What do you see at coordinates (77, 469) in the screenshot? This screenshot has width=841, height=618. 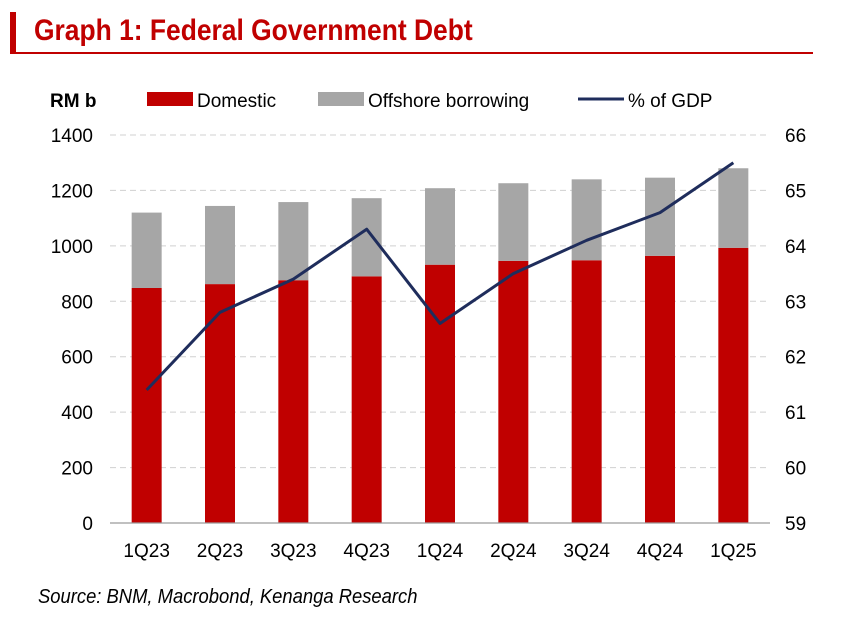 I see `y-tick-label: 200` at bounding box center [77, 469].